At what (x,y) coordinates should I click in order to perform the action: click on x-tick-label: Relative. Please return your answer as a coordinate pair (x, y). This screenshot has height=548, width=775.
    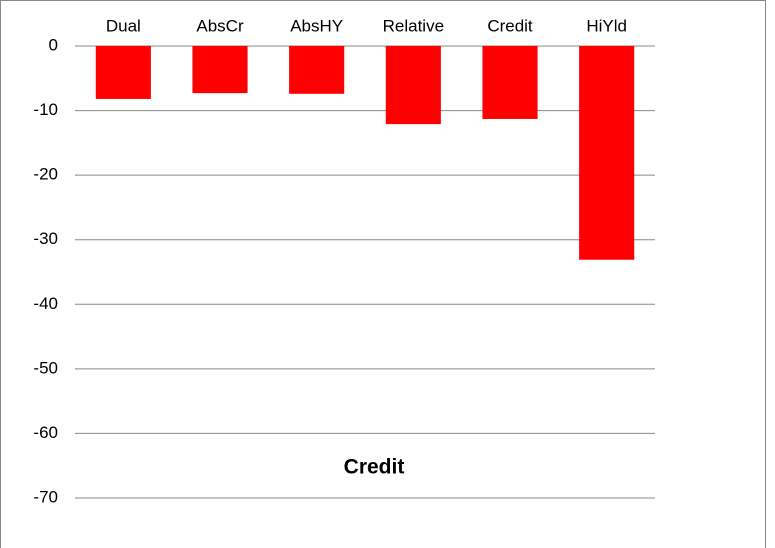
    Looking at the image, I should click on (413, 25).